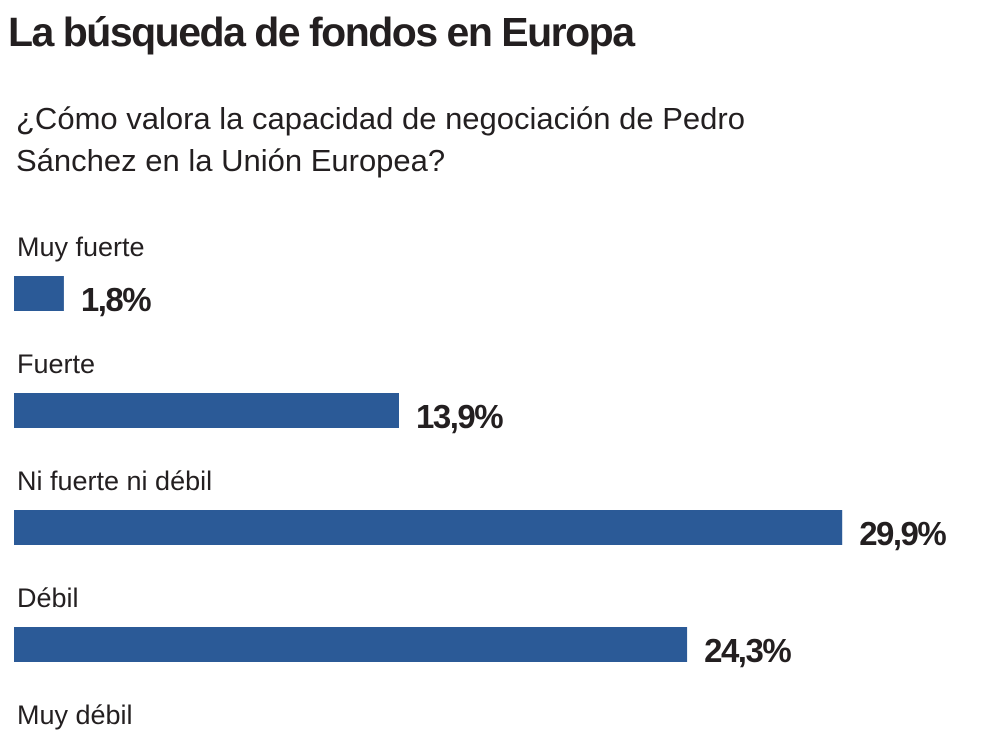 The height and width of the screenshot is (742, 990). What do you see at coordinates (321, 32) in the screenshot?
I see `chart-title: La búsqueda de fondos en Europa` at bounding box center [321, 32].